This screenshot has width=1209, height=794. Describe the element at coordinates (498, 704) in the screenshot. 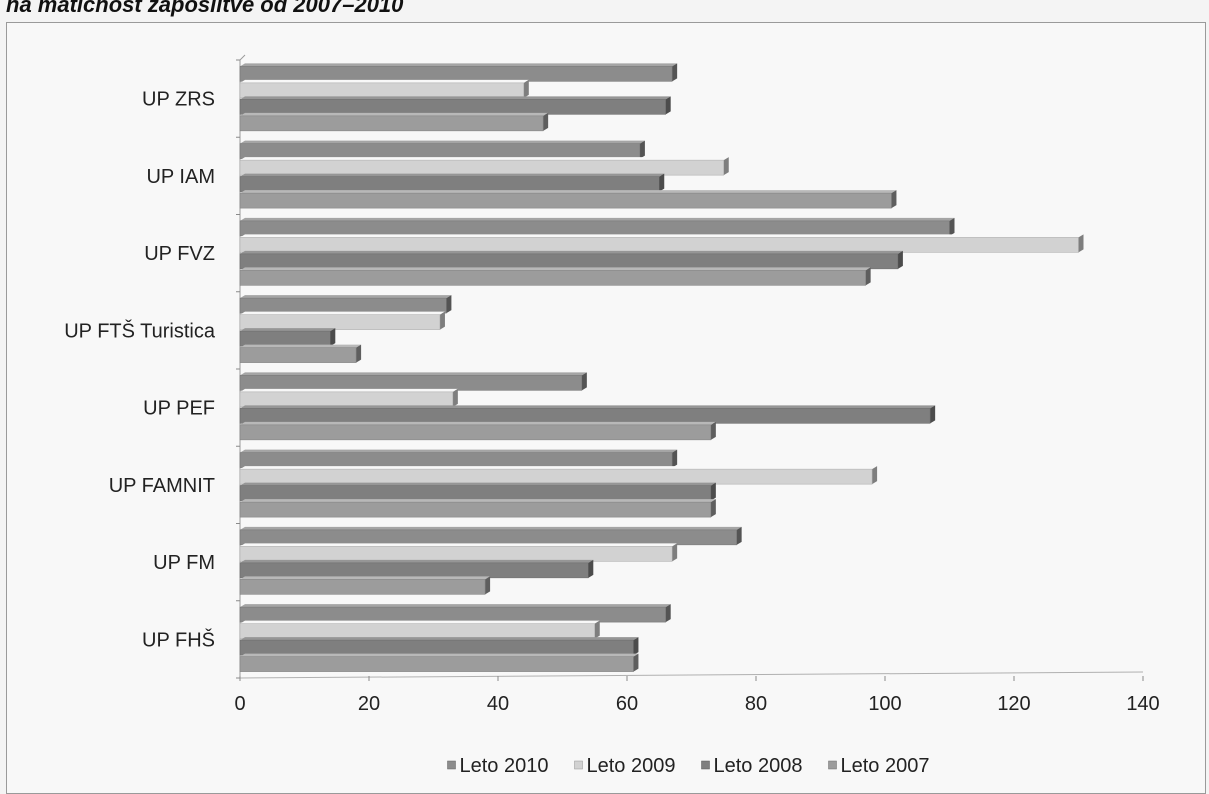

I see `x-tick-label: 40` at that location.